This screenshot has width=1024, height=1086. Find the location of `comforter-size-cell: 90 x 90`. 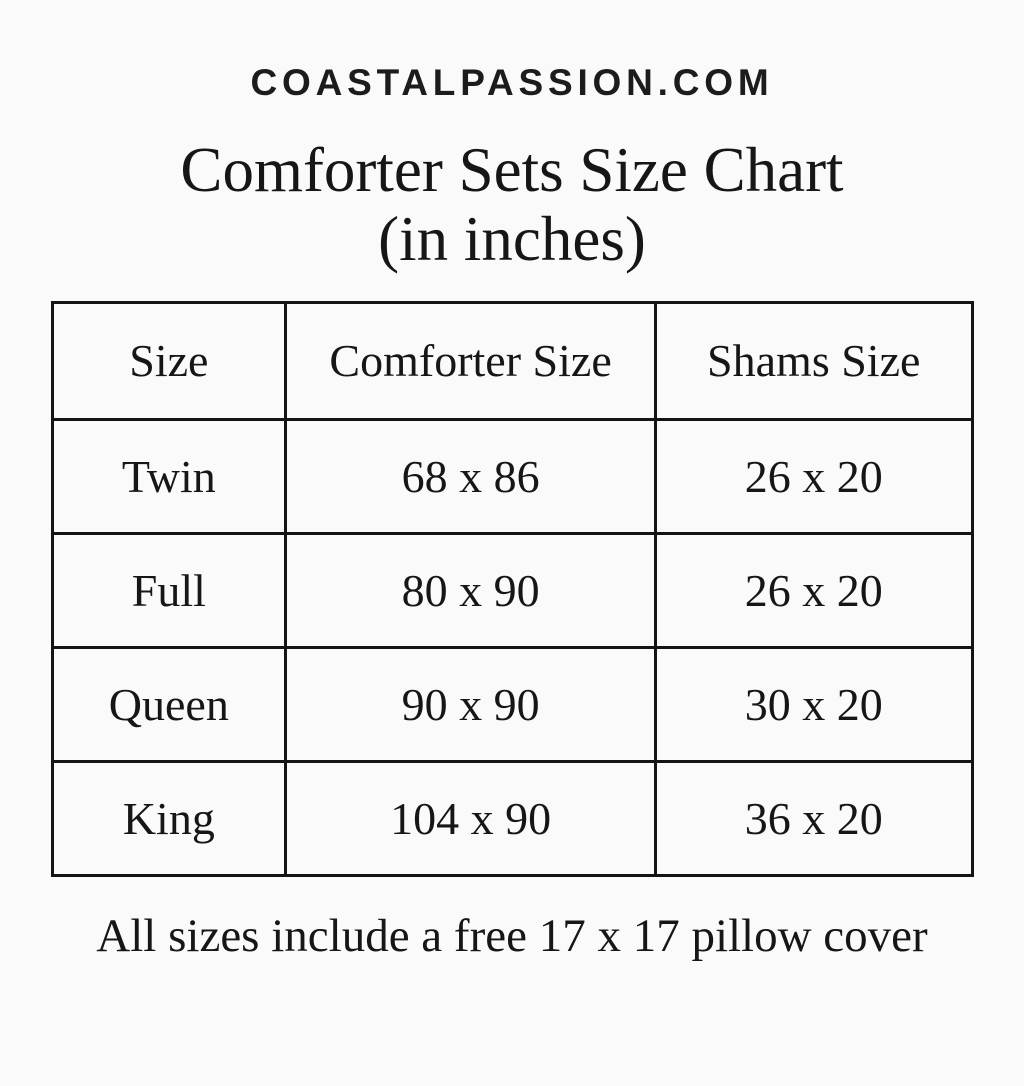

comforter-size-cell: 90 x 90 is located at coordinates (470, 704).